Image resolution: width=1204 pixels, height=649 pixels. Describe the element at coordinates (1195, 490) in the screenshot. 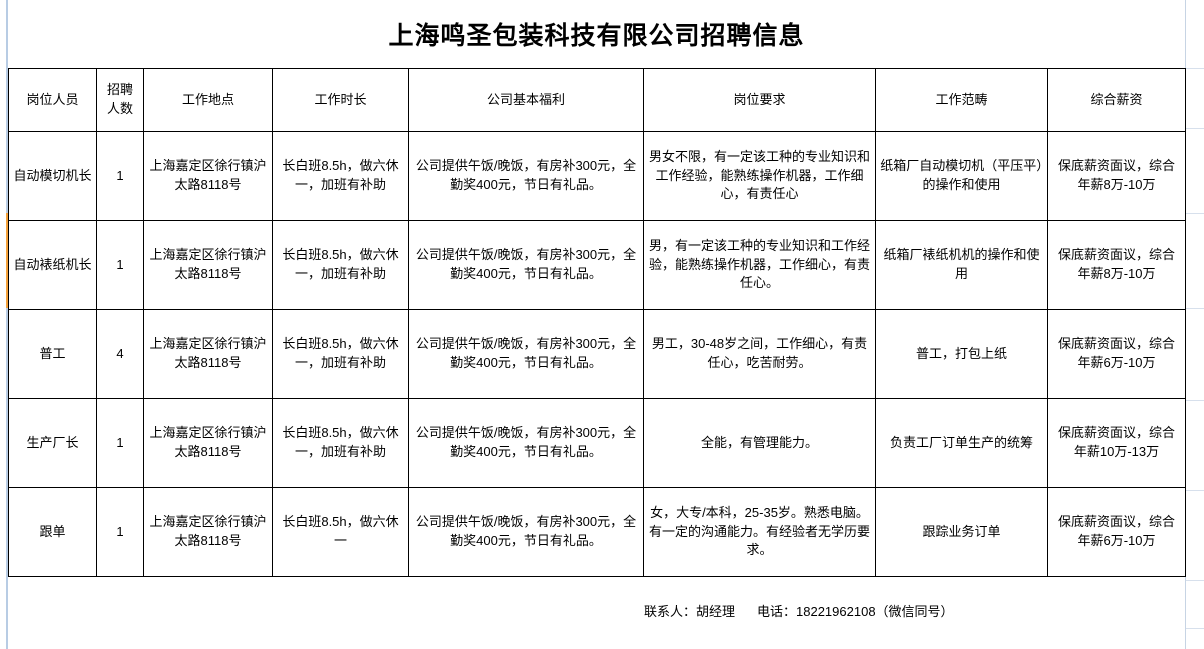

I see `grid-horizontal-r4` at that location.